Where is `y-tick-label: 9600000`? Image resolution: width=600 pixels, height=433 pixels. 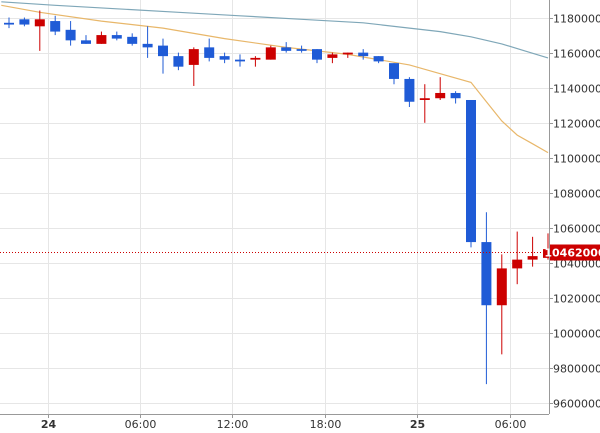
y-tick-label: 9600000 is located at coordinates (576, 404).